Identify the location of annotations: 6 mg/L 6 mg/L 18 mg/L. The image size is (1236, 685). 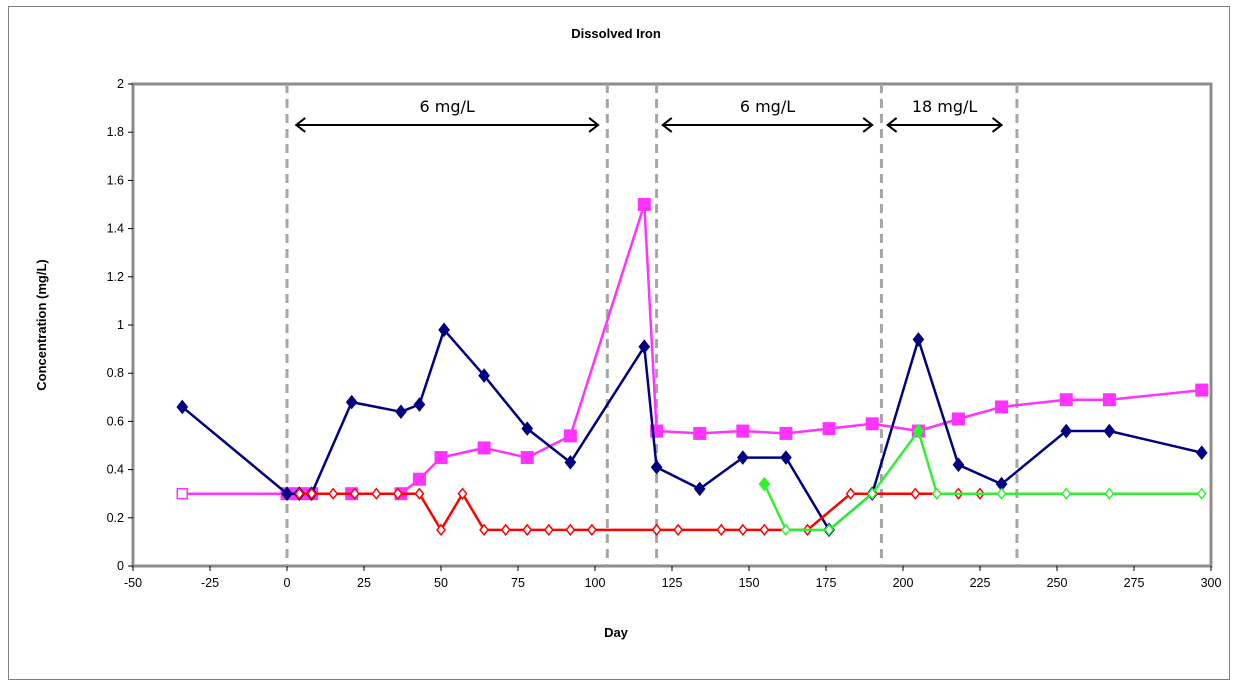
(649, 115).